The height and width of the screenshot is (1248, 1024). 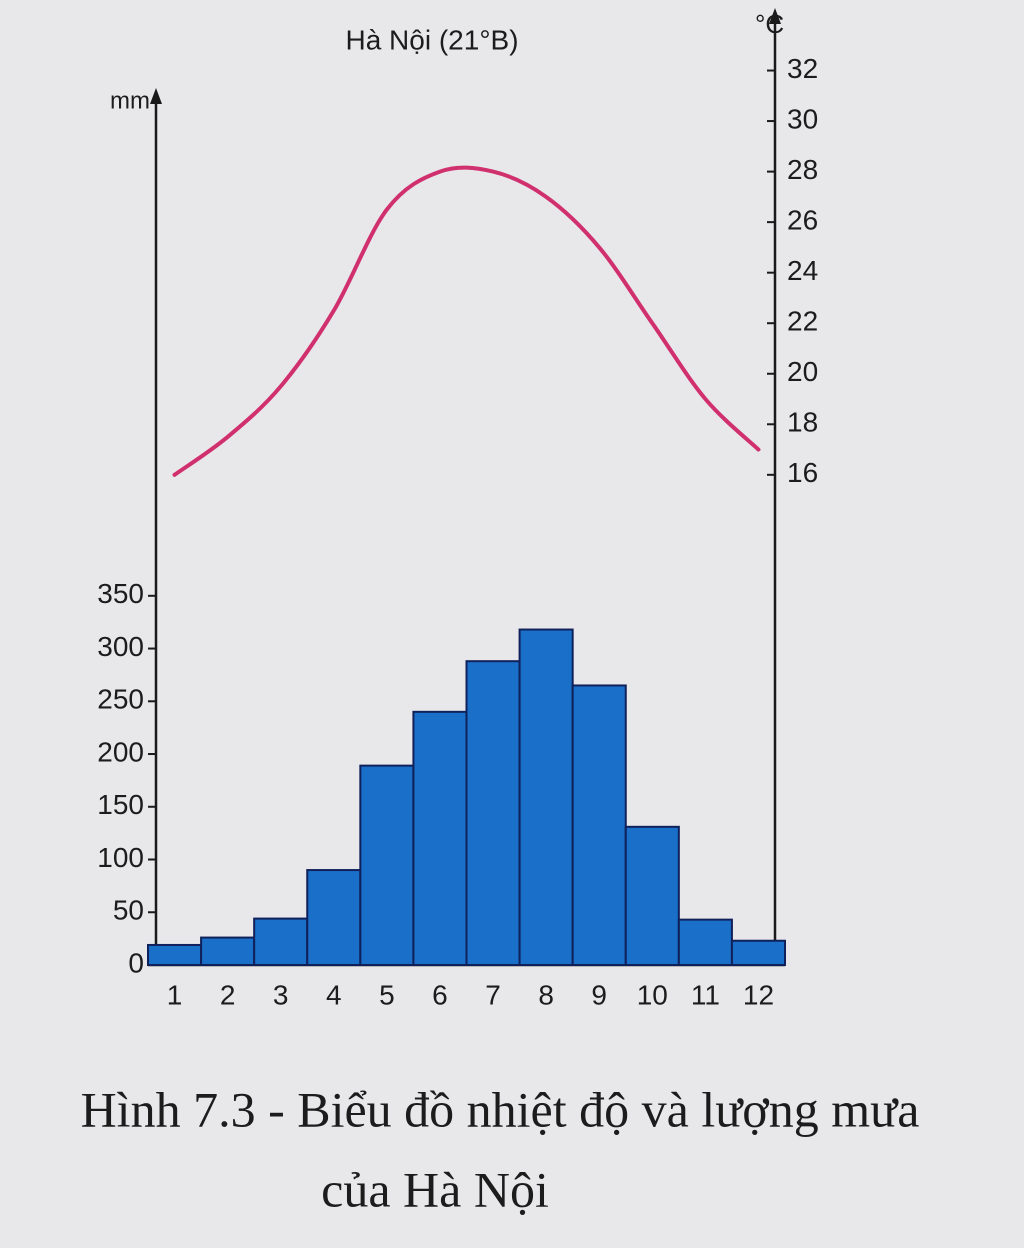 What do you see at coordinates (802, 270) in the screenshot?
I see `y2-tick-label: 24` at bounding box center [802, 270].